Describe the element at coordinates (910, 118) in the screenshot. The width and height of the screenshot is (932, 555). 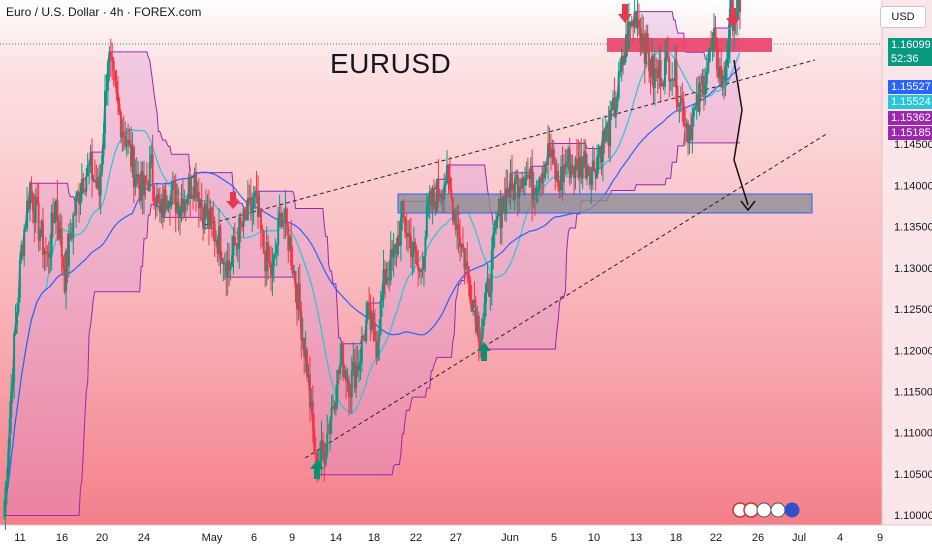
I see `price-tag-p3: 1.15362` at that location.